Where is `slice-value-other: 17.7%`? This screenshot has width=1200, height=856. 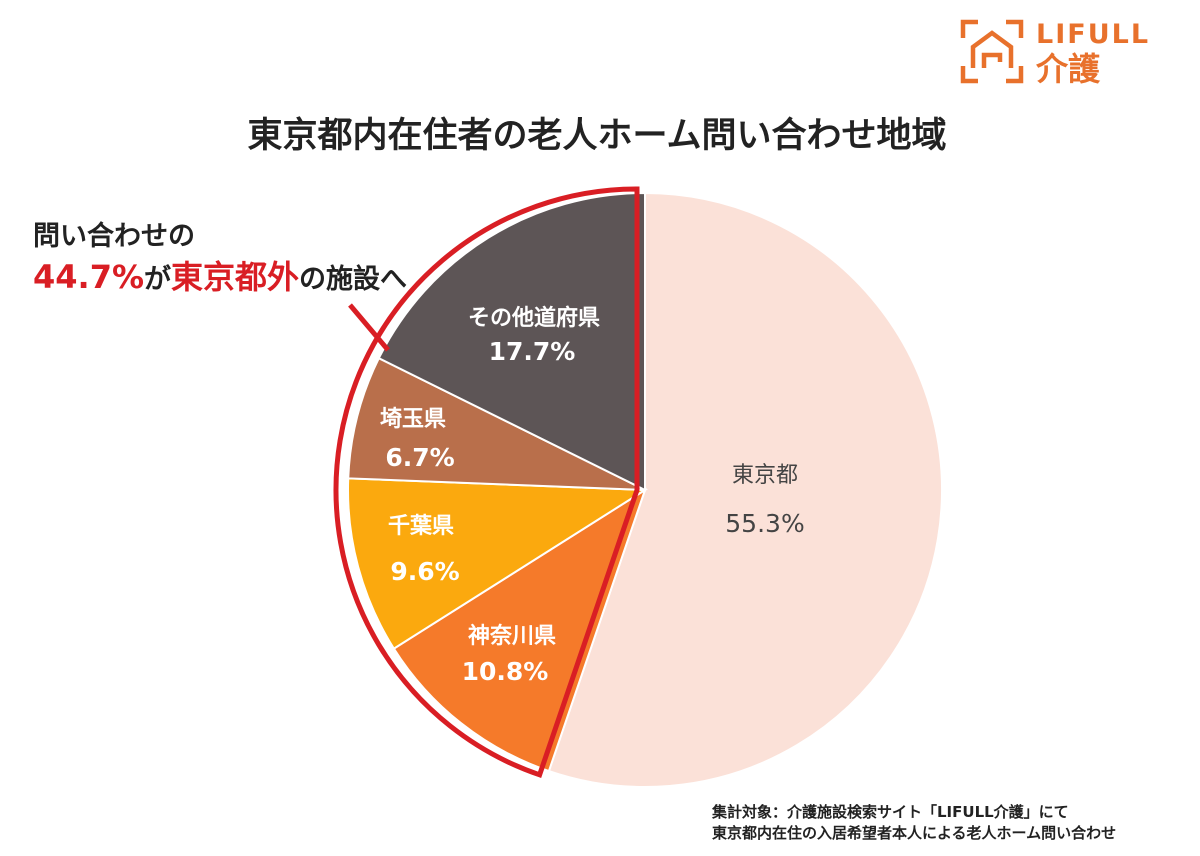 slice-value-other: 17.7% is located at coordinates (532, 351).